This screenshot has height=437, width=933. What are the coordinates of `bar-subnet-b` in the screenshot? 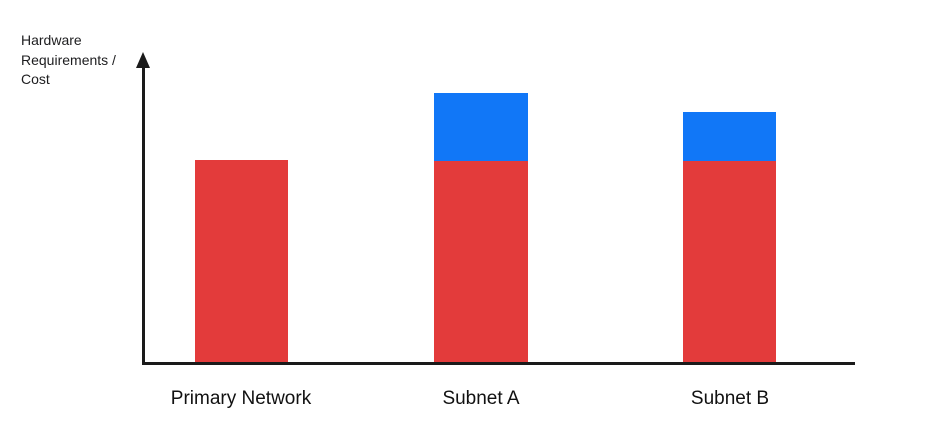 It's located at (729, 237).